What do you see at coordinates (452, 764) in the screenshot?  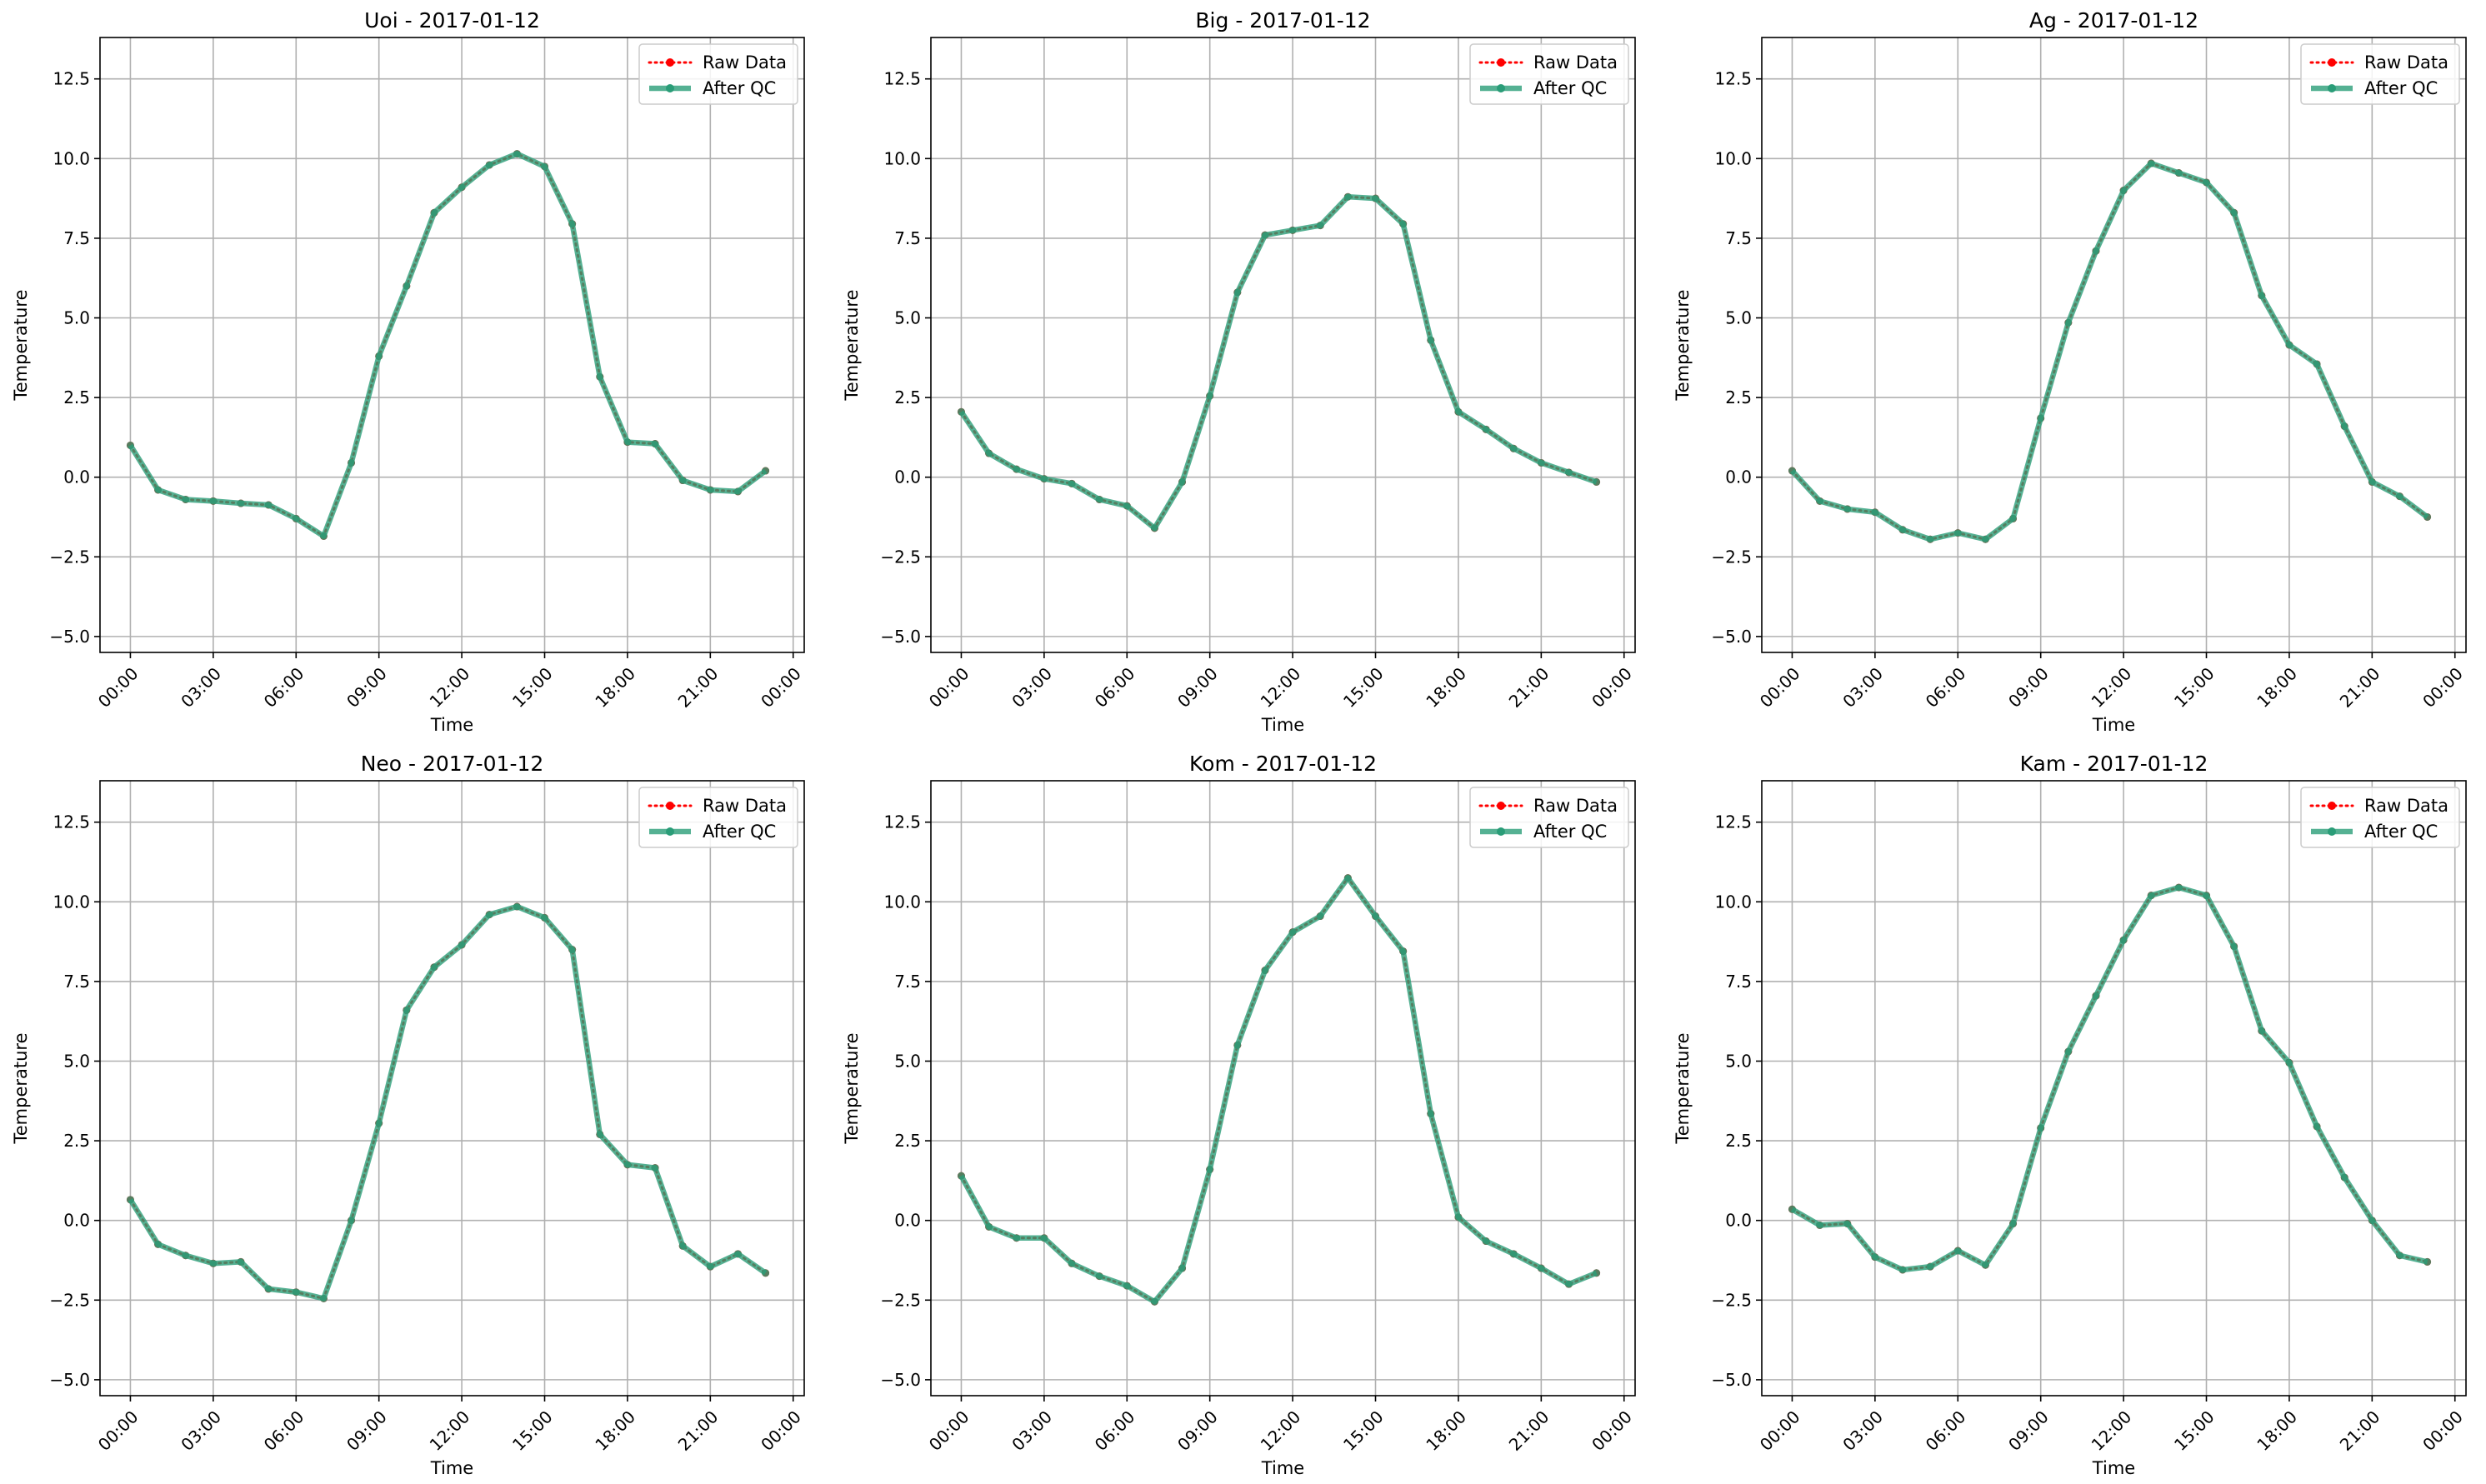 I see `chart-title: Neo - 2017-01-12` at bounding box center [452, 764].